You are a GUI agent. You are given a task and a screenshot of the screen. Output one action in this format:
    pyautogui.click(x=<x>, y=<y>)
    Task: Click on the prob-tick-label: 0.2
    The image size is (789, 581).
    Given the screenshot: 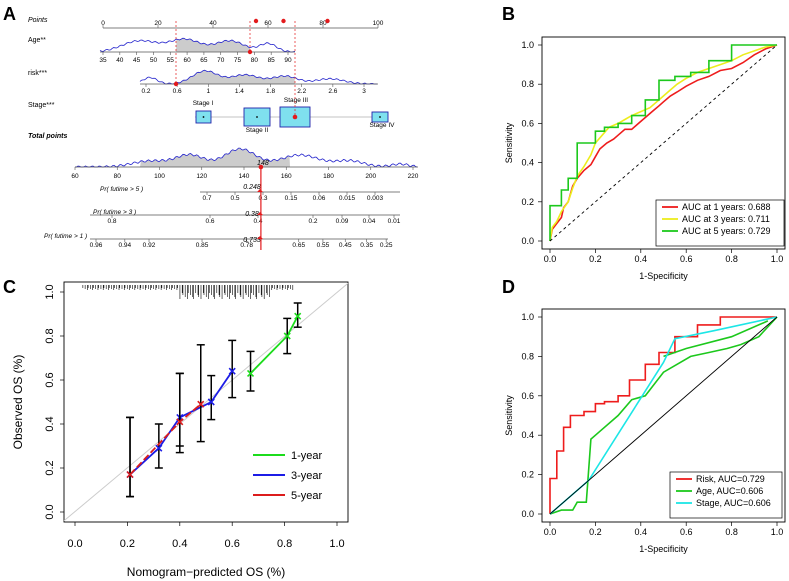 What is the action you would take?
    pyautogui.click(x=312, y=221)
    